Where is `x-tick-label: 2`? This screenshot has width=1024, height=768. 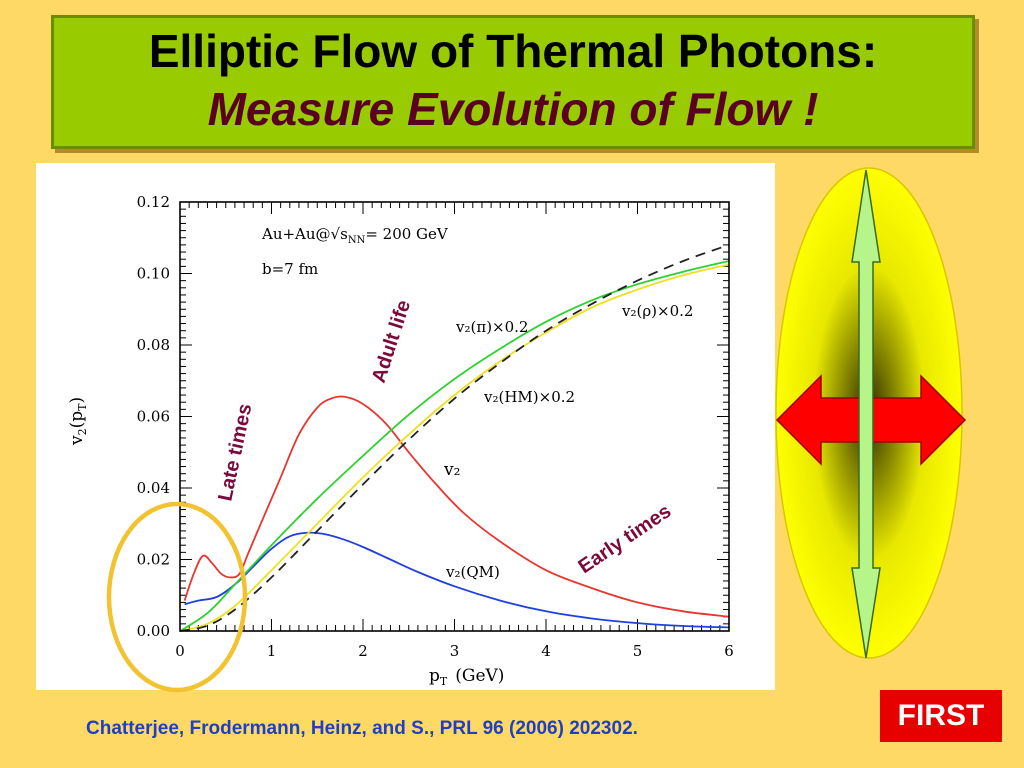
x-tick-label: 2 is located at coordinates (363, 651).